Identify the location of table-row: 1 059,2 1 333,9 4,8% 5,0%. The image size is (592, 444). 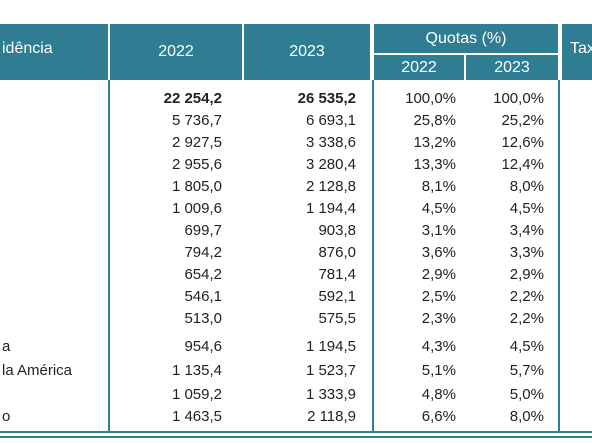
(296, 395).